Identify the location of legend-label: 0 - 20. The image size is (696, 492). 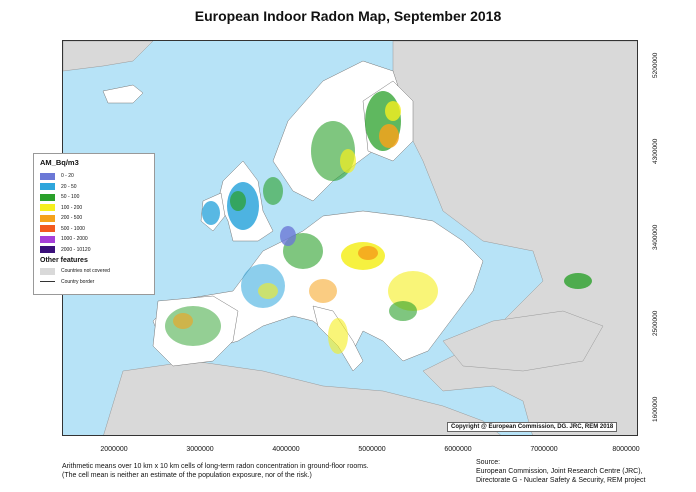
(67, 176).